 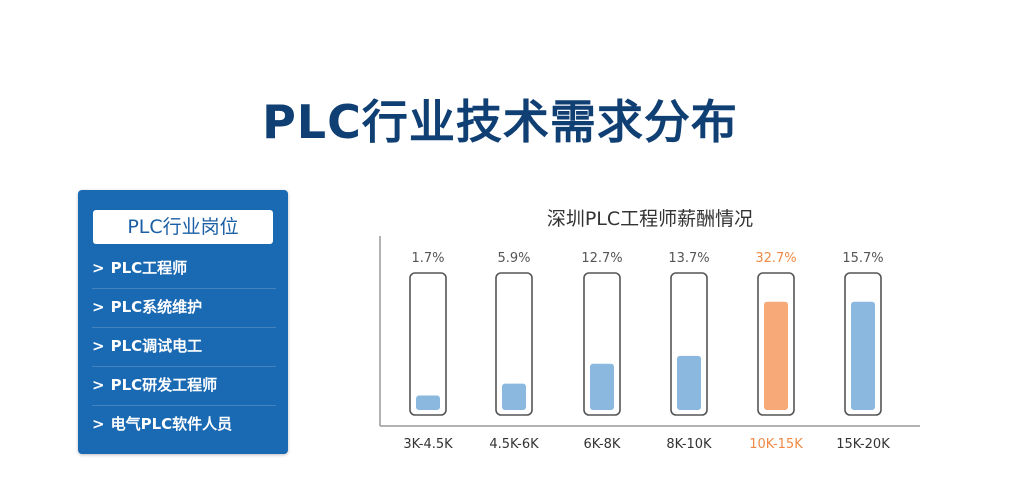 What do you see at coordinates (164, 385) in the screenshot?
I see `job-position-label: PLC研发工程师` at bounding box center [164, 385].